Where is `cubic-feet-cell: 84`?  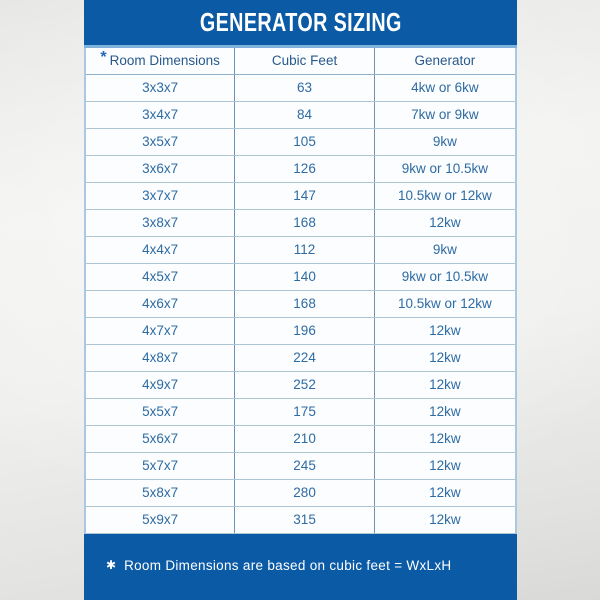 cubic-feet-cell: 84 is located at coordinates (304, 115).